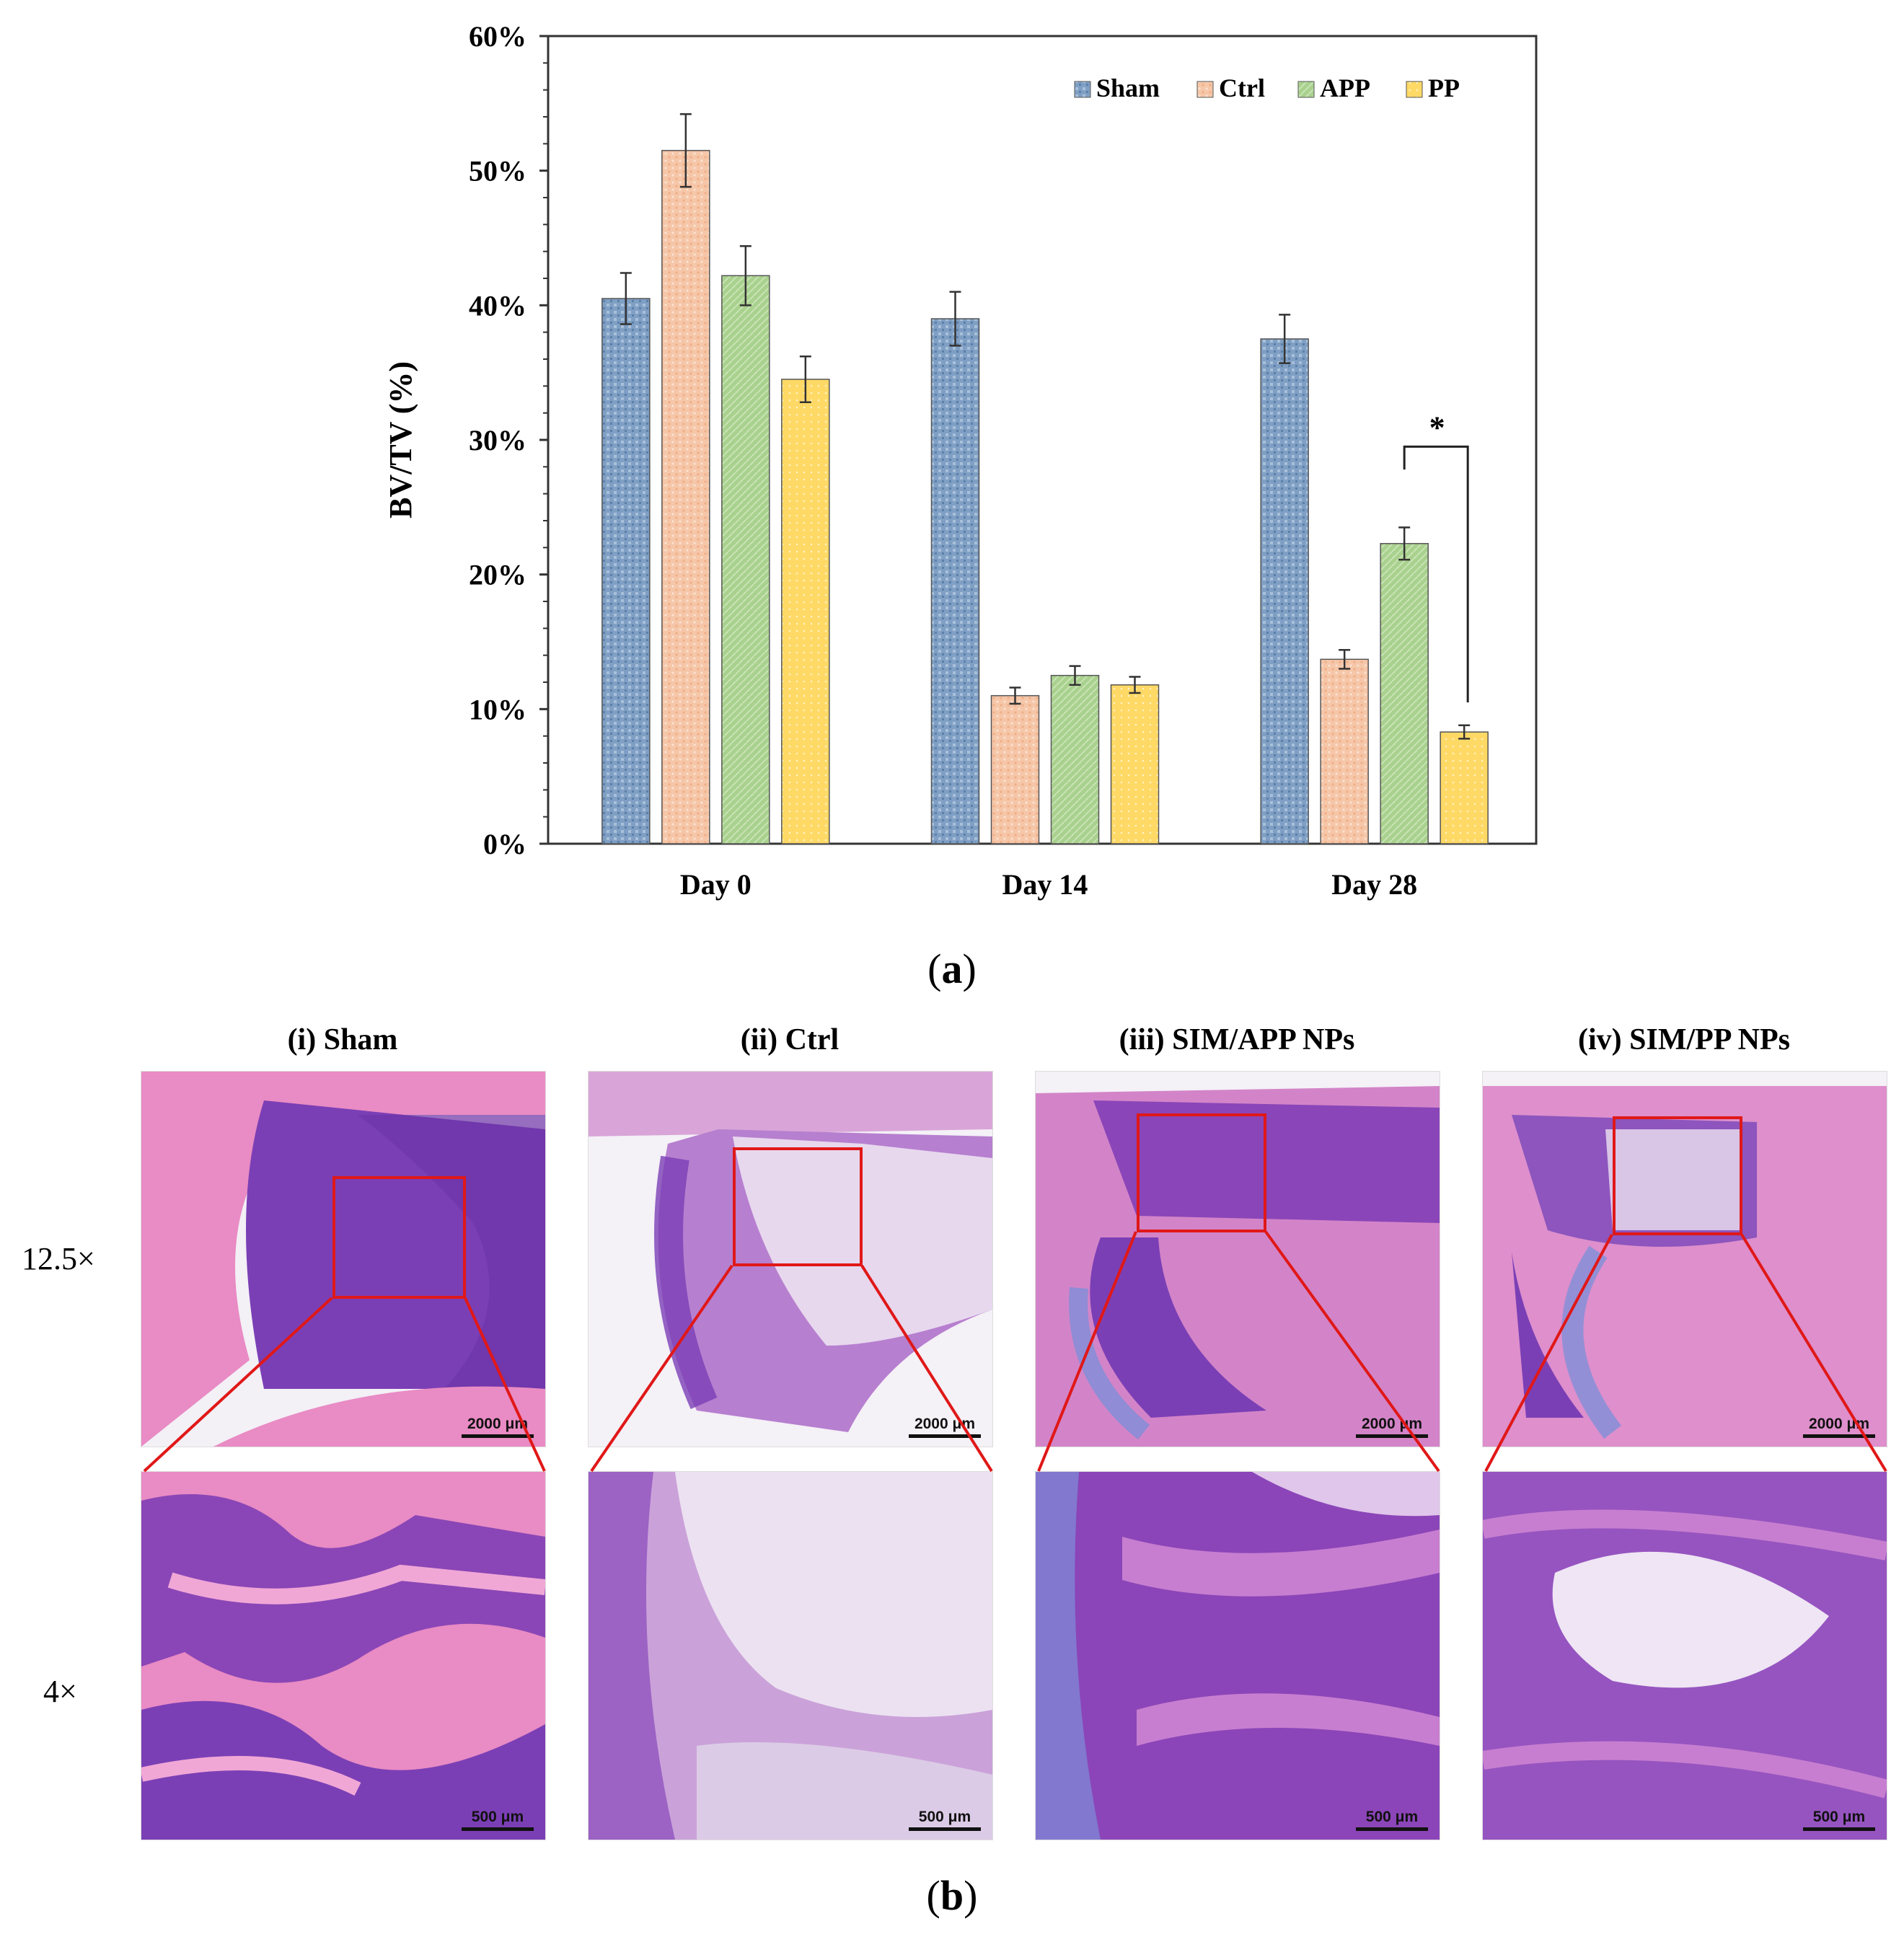 Image resolution: width=1904 pixels, height=1942 pixels. Describe the element at coordinates (1237, 1040) in the screenshot. I see `column-title-sim-app: (iii) SIM/APP NPs` at that location.